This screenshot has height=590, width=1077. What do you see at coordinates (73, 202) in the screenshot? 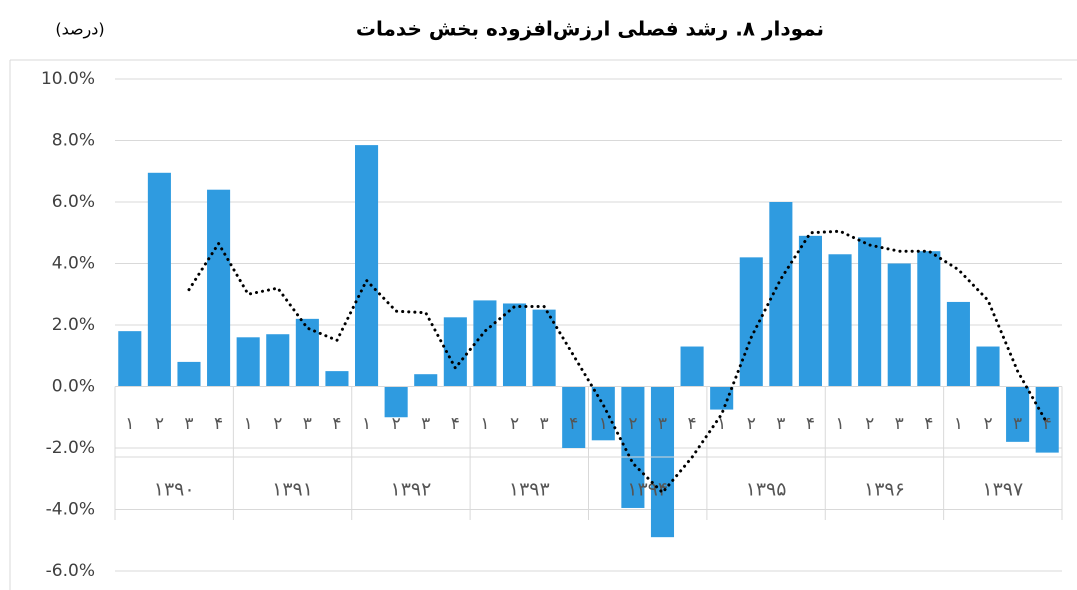
I see `y-tick-label: 6.0%` at bounding box center [73, 202].